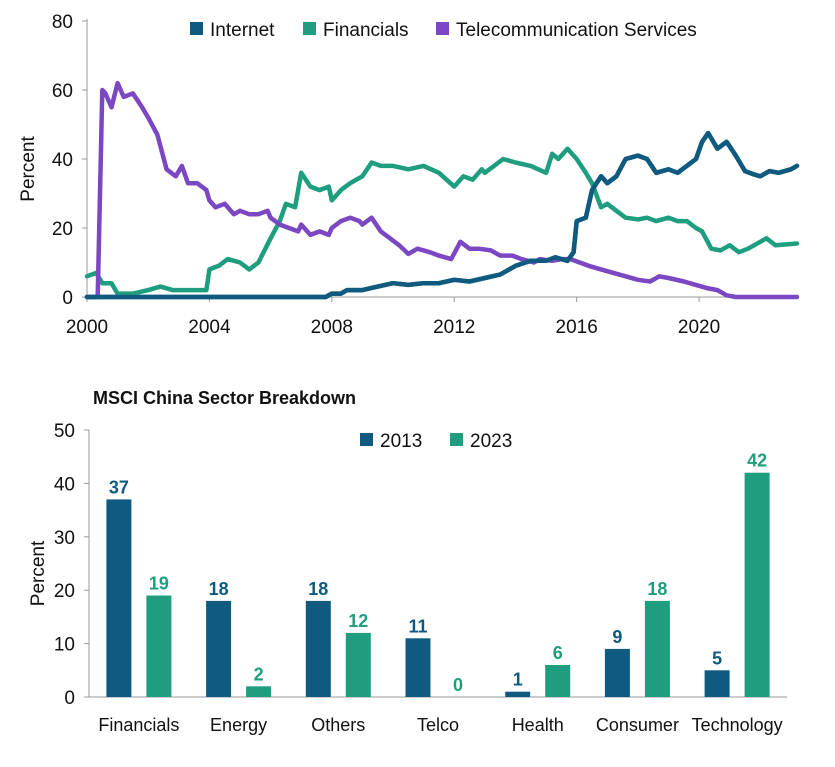 The width and height of the screenshot is (835, 767). Describe the element at coordinates (617, 672) in the screenshot. I see `bar-2013-consumer` at that location.